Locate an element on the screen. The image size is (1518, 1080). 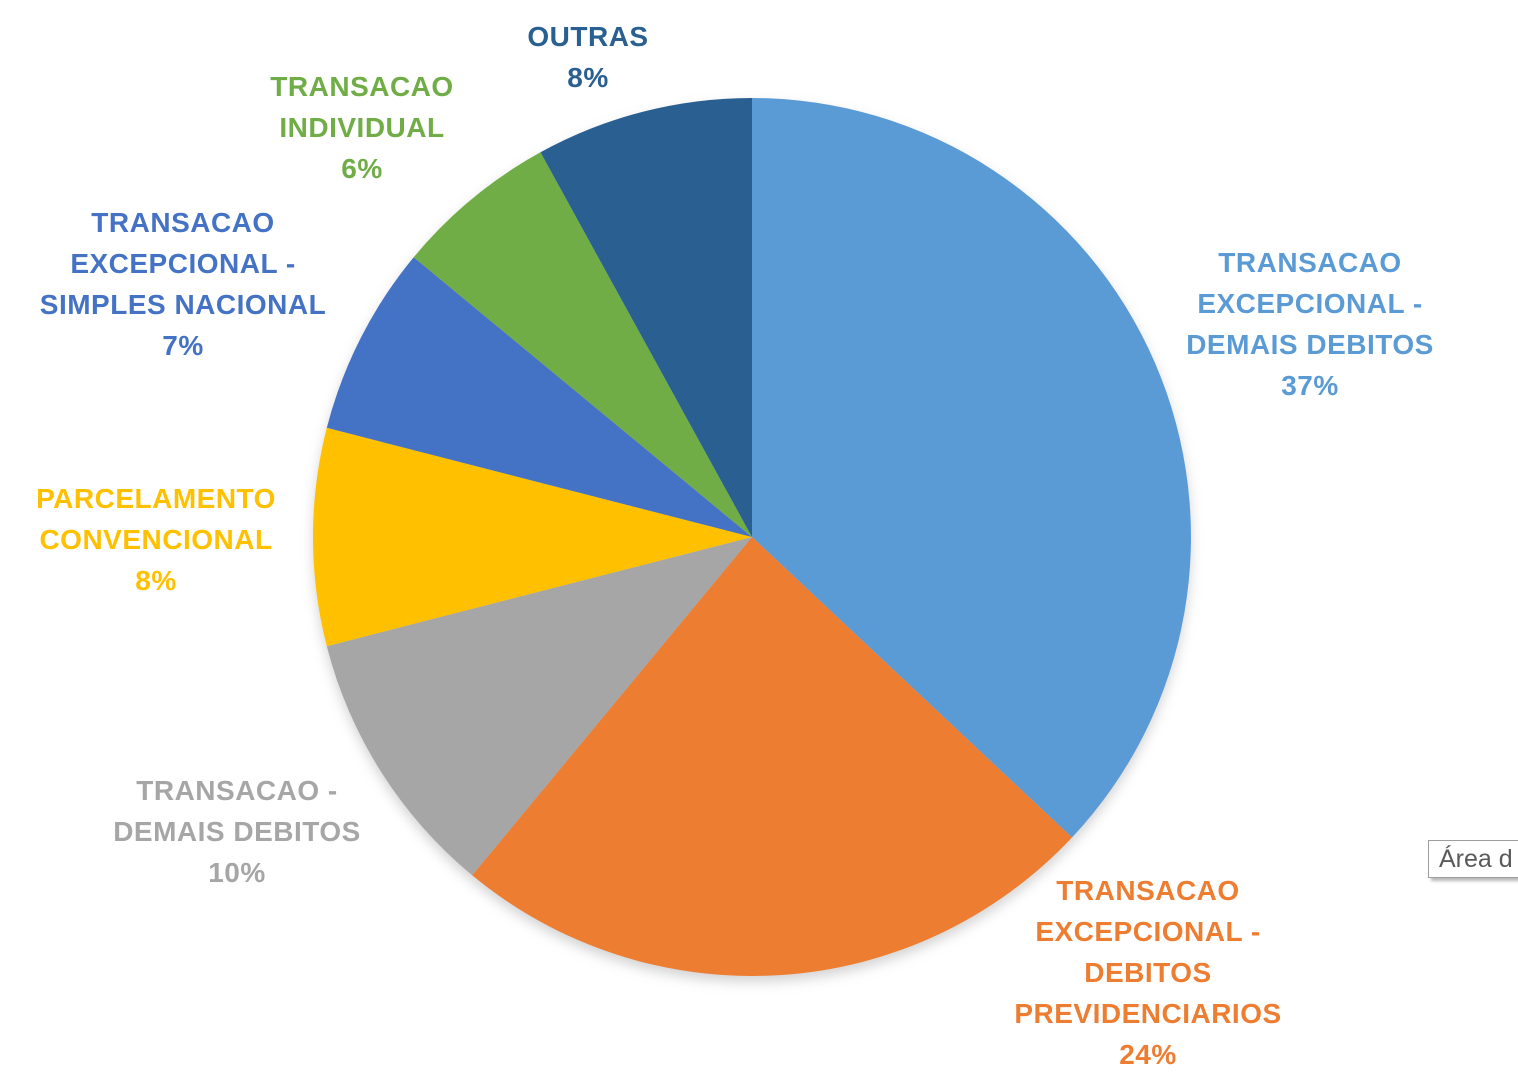
pie-label-line: OUTRAS is located at coordinates (588, 36).